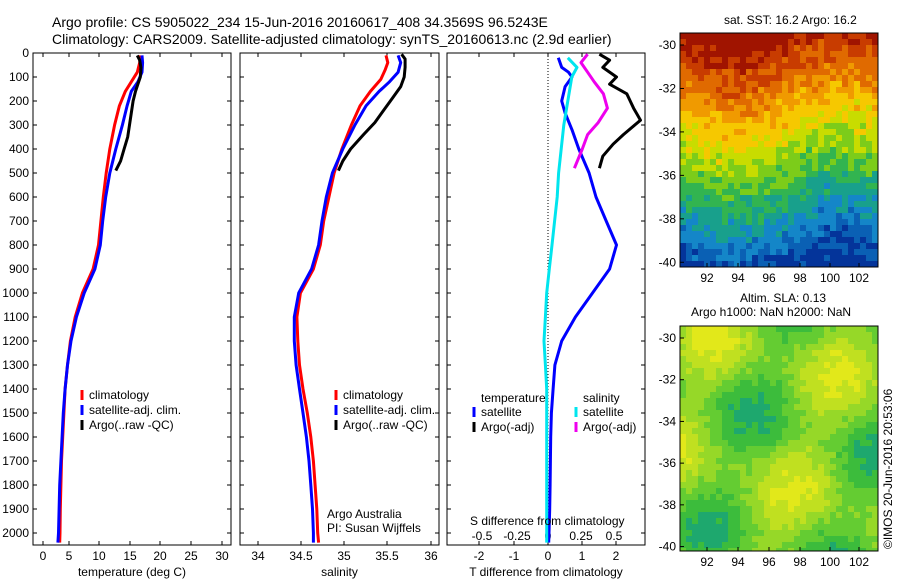 The height and width of the screenshot is (580, 900). I want to click on map-y-tick-label: -38, so click(668, 219).